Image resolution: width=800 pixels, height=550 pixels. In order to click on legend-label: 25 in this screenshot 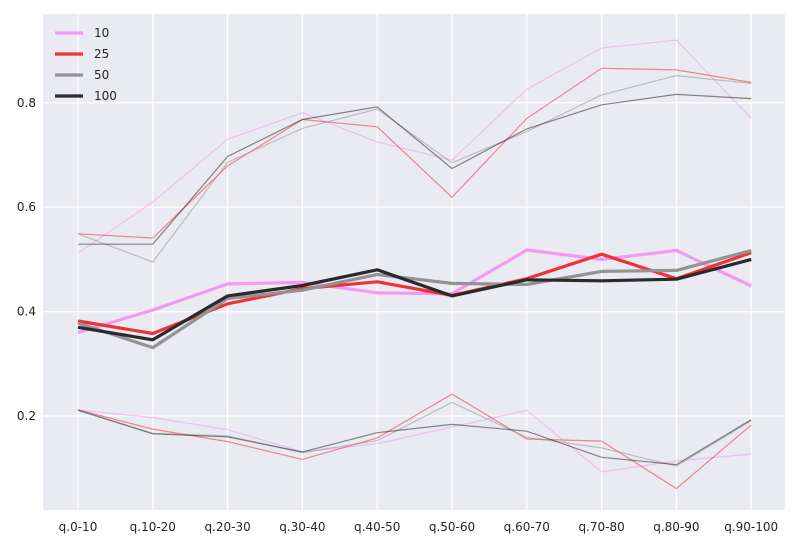, I will do `click(101, 54)`.